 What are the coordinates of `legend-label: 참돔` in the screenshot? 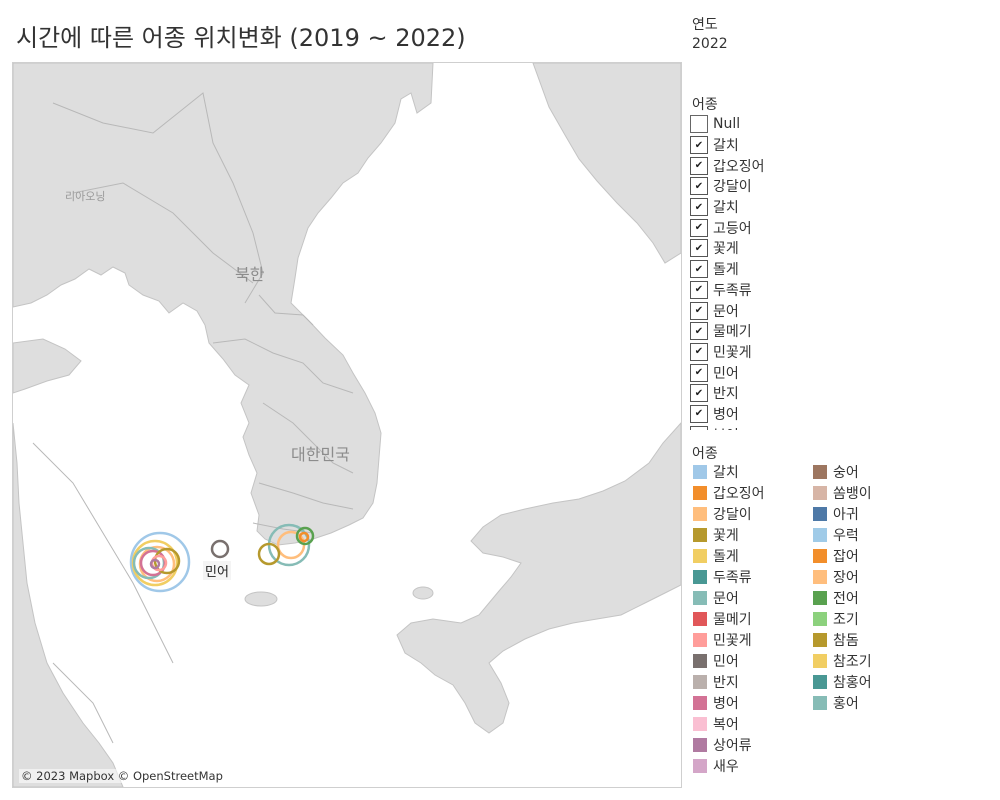 It's located at (846, 641).